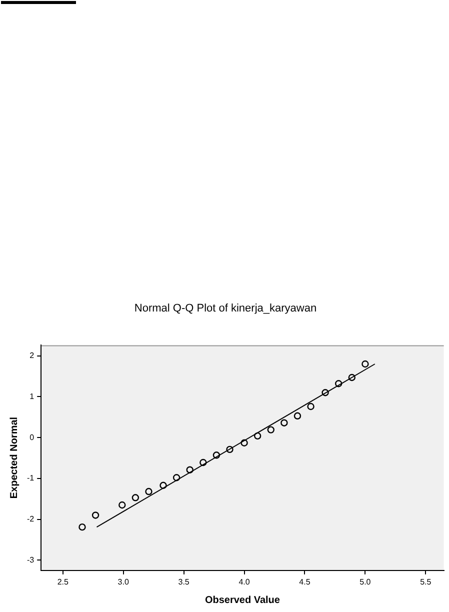 The image size is (449, 612). Describe the element at coordinates (32, 355) in the screenshot. I see `y-tick-label: 2` at that location.